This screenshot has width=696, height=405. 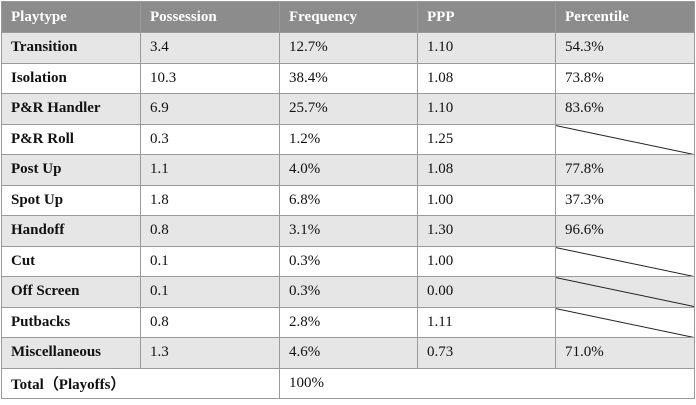 I want to click on cell-percentile: 77.8%, so click(x=625, y=170).